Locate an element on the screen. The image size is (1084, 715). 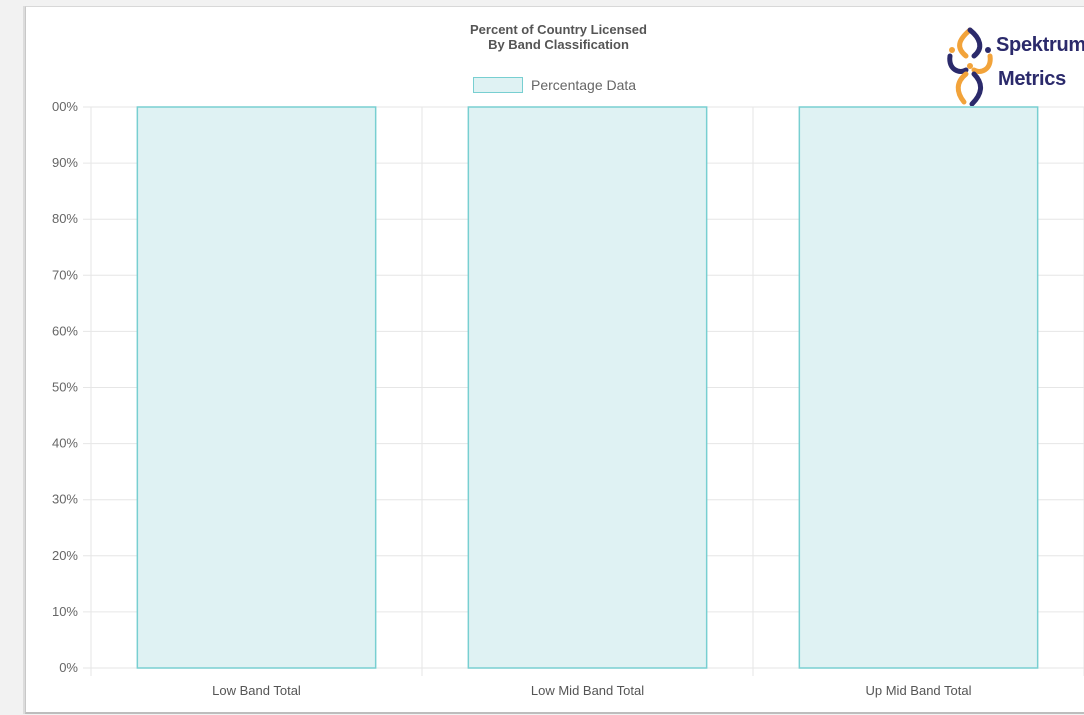
chart-title-line-1: Percent of Country Licensed is located at coordinates (558, 29).